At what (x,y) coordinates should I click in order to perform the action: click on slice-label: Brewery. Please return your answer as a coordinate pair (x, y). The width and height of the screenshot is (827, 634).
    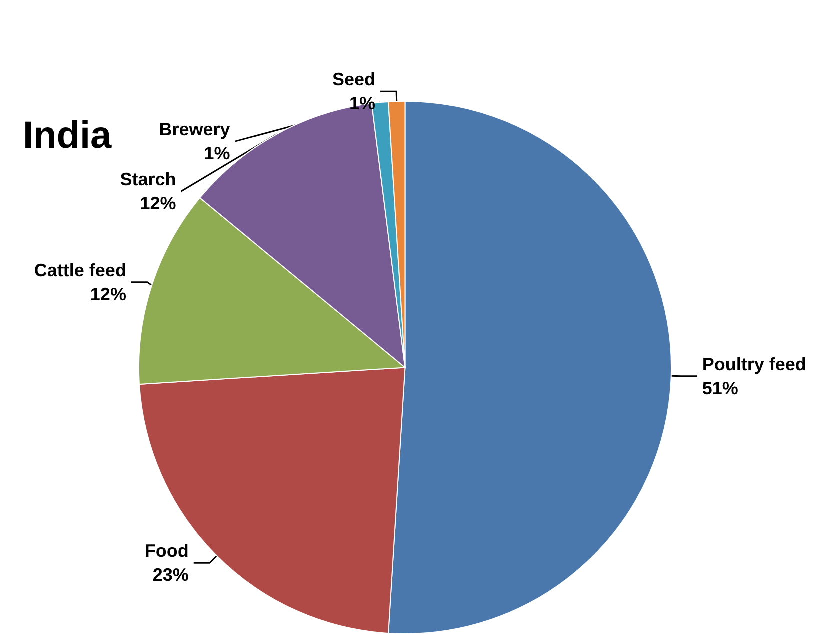
    Looking at the image, I should click on (194, 130).